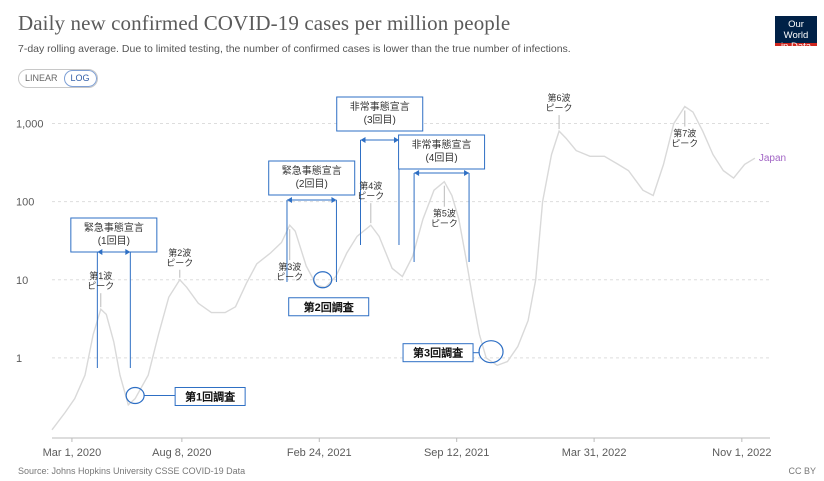 The width and height of the screenshot is (824, 481). Describe the element at coordinates (438, 353) in the screenshot. I see `survey-label: 第3回調査` at that location.